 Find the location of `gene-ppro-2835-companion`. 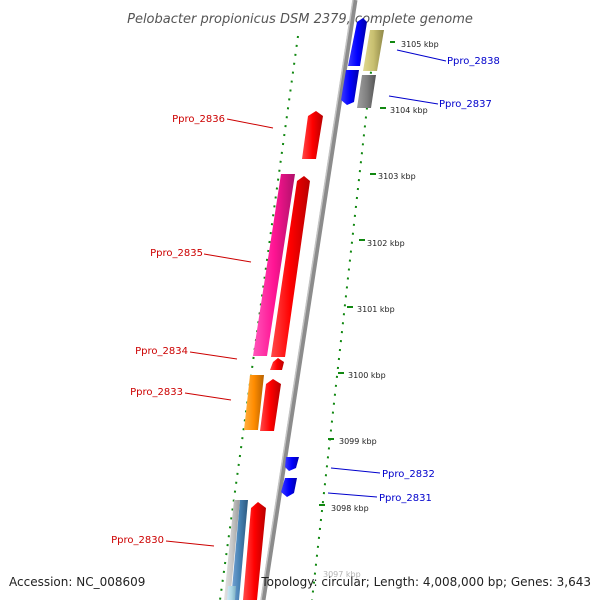

gene-ppro-2835-companion is located at coordinates (290, 266).